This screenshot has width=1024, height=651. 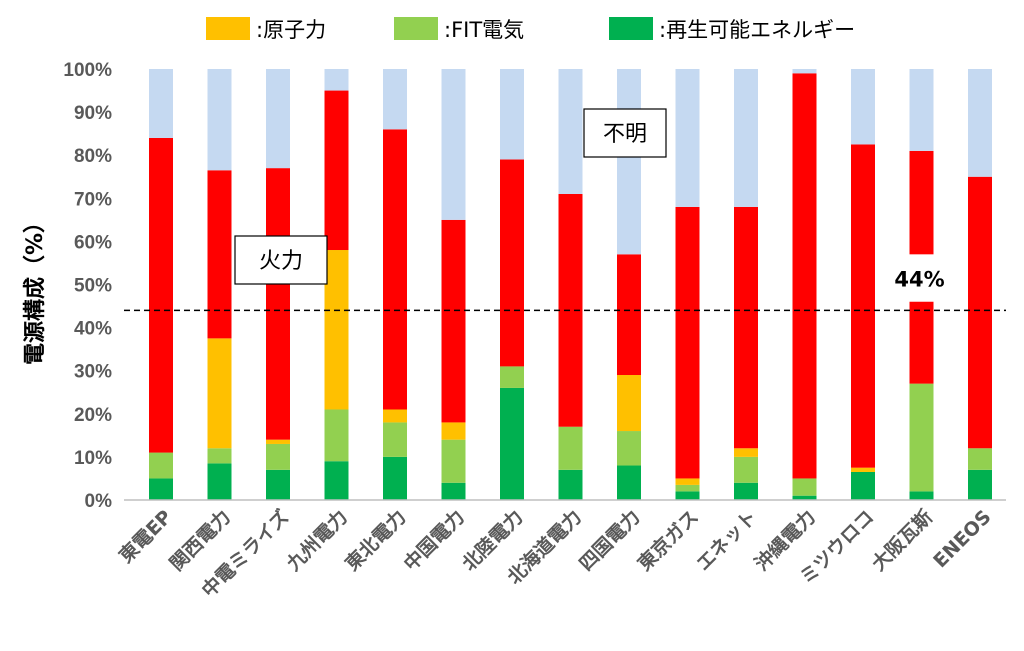 What do you see at coordinates (726, 540) in the screenshot?
I see `x-tick-label: エネット` at bounding box center [726, 540].